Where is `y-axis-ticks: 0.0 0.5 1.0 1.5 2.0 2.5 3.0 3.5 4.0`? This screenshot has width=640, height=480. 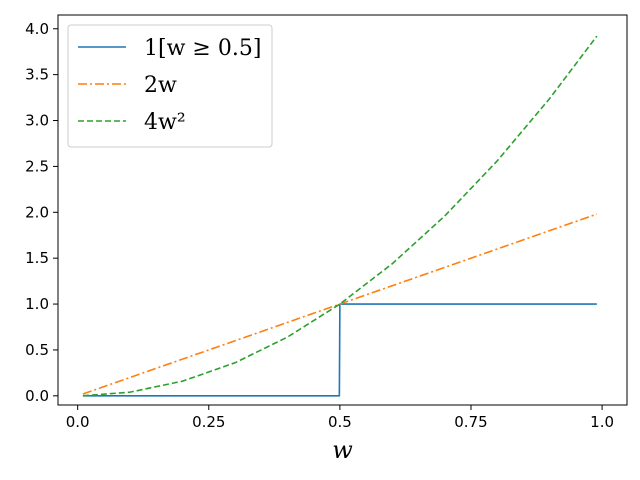 y-axis-ticks: 0.0 0.5 1.0 1.5 2.0 2.5 3.0 3.5 4.0 is located at coordinates (41, 212).